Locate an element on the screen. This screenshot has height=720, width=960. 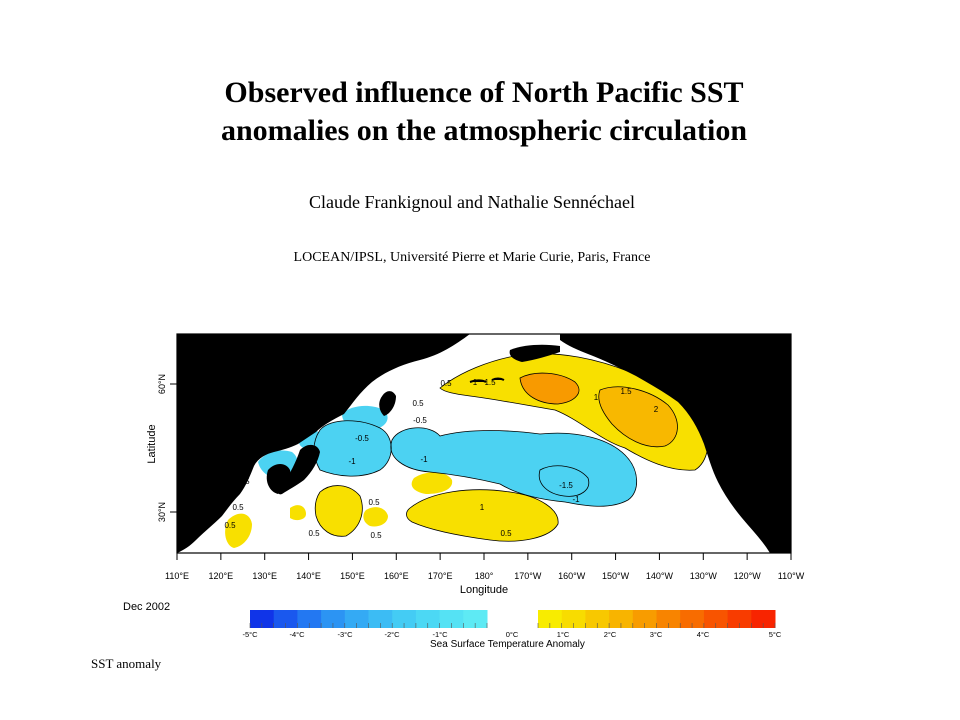
lon-tick-label: 180° is located at coordinates (484, 576).